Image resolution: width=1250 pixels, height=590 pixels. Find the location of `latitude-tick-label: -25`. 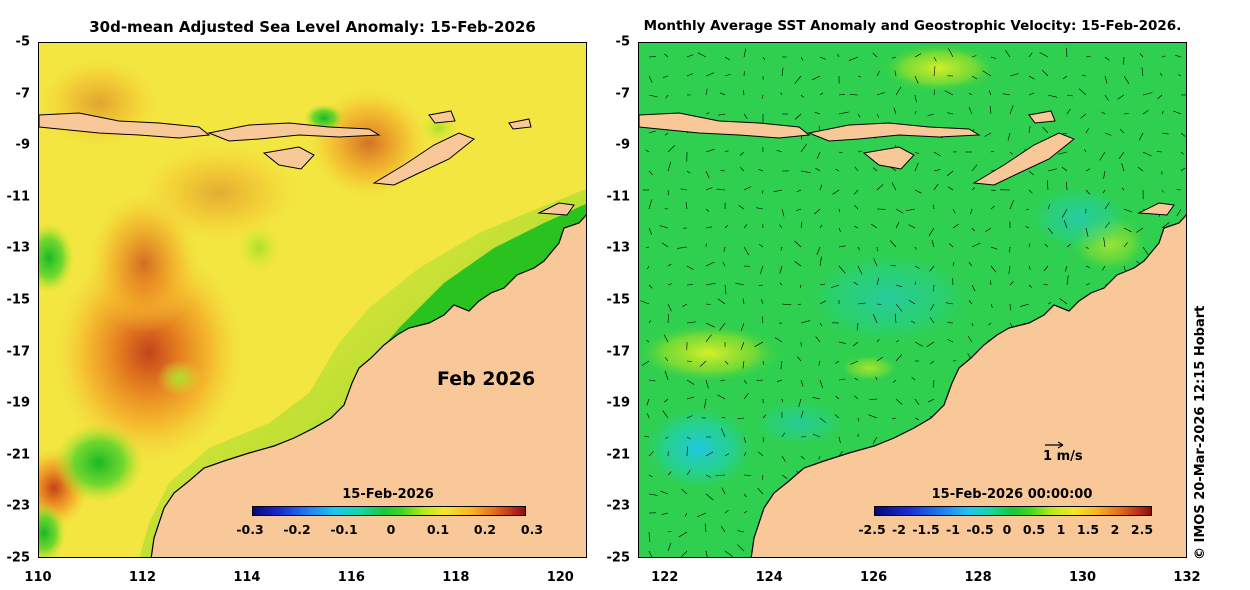

latitude-tick-label: -25 is located at coordinates (18, 558).